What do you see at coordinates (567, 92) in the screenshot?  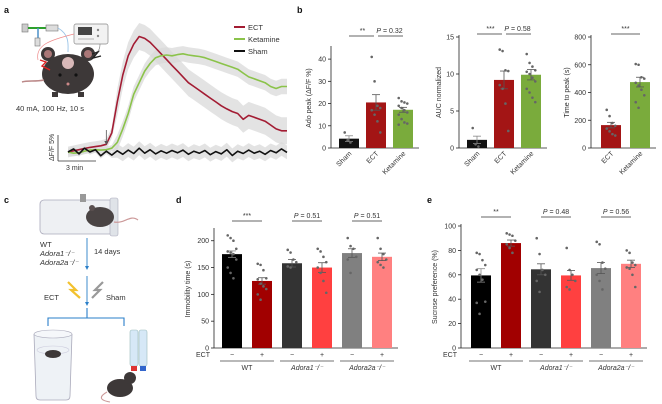 I see `y-axis-label: Time to peak (s)` at bounding box center [567, 92].